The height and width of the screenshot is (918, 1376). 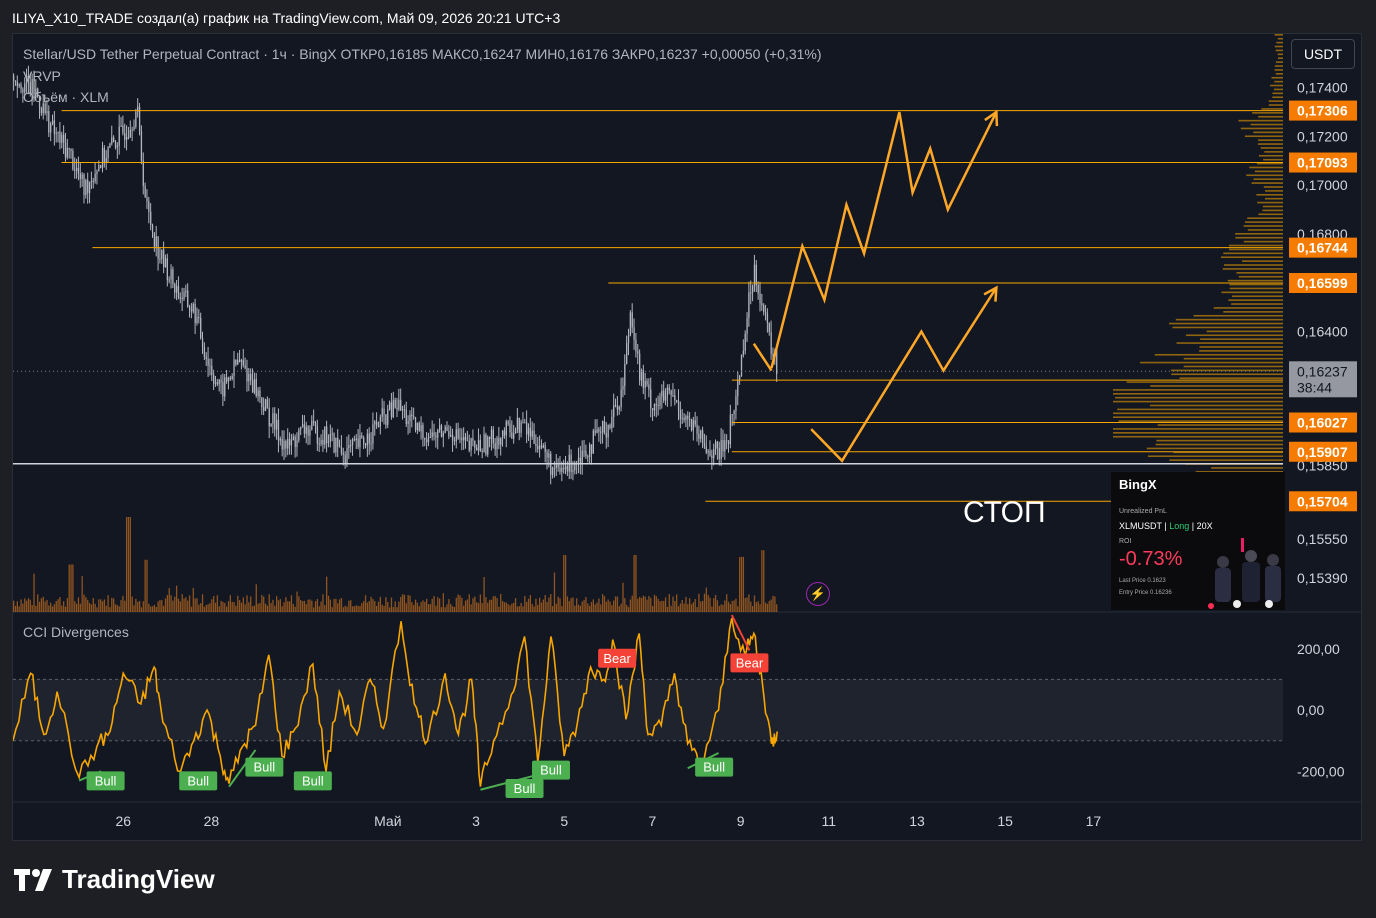 What do you see at coordinates (114, 879) in the screenshot?
I see `tradingview-logo: TradingView` at bounding box center [114, 879].